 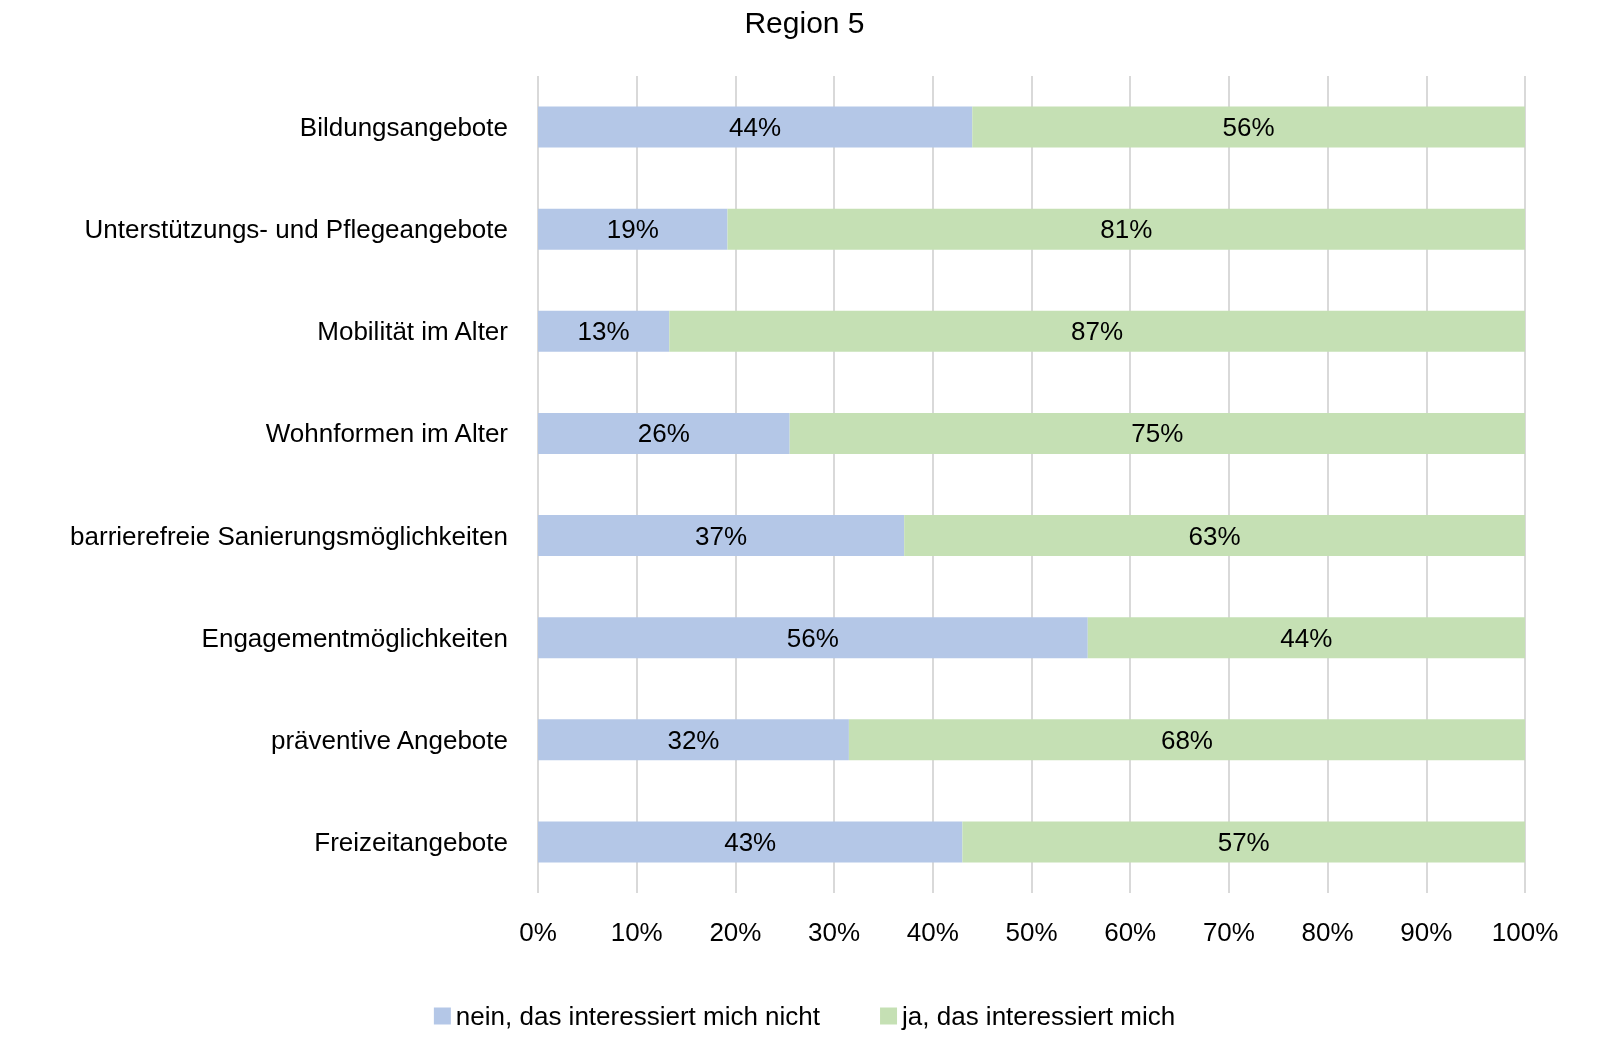 I want to click on legend-label: ja, das interessiert mich, so click(x=1038, y=1016).